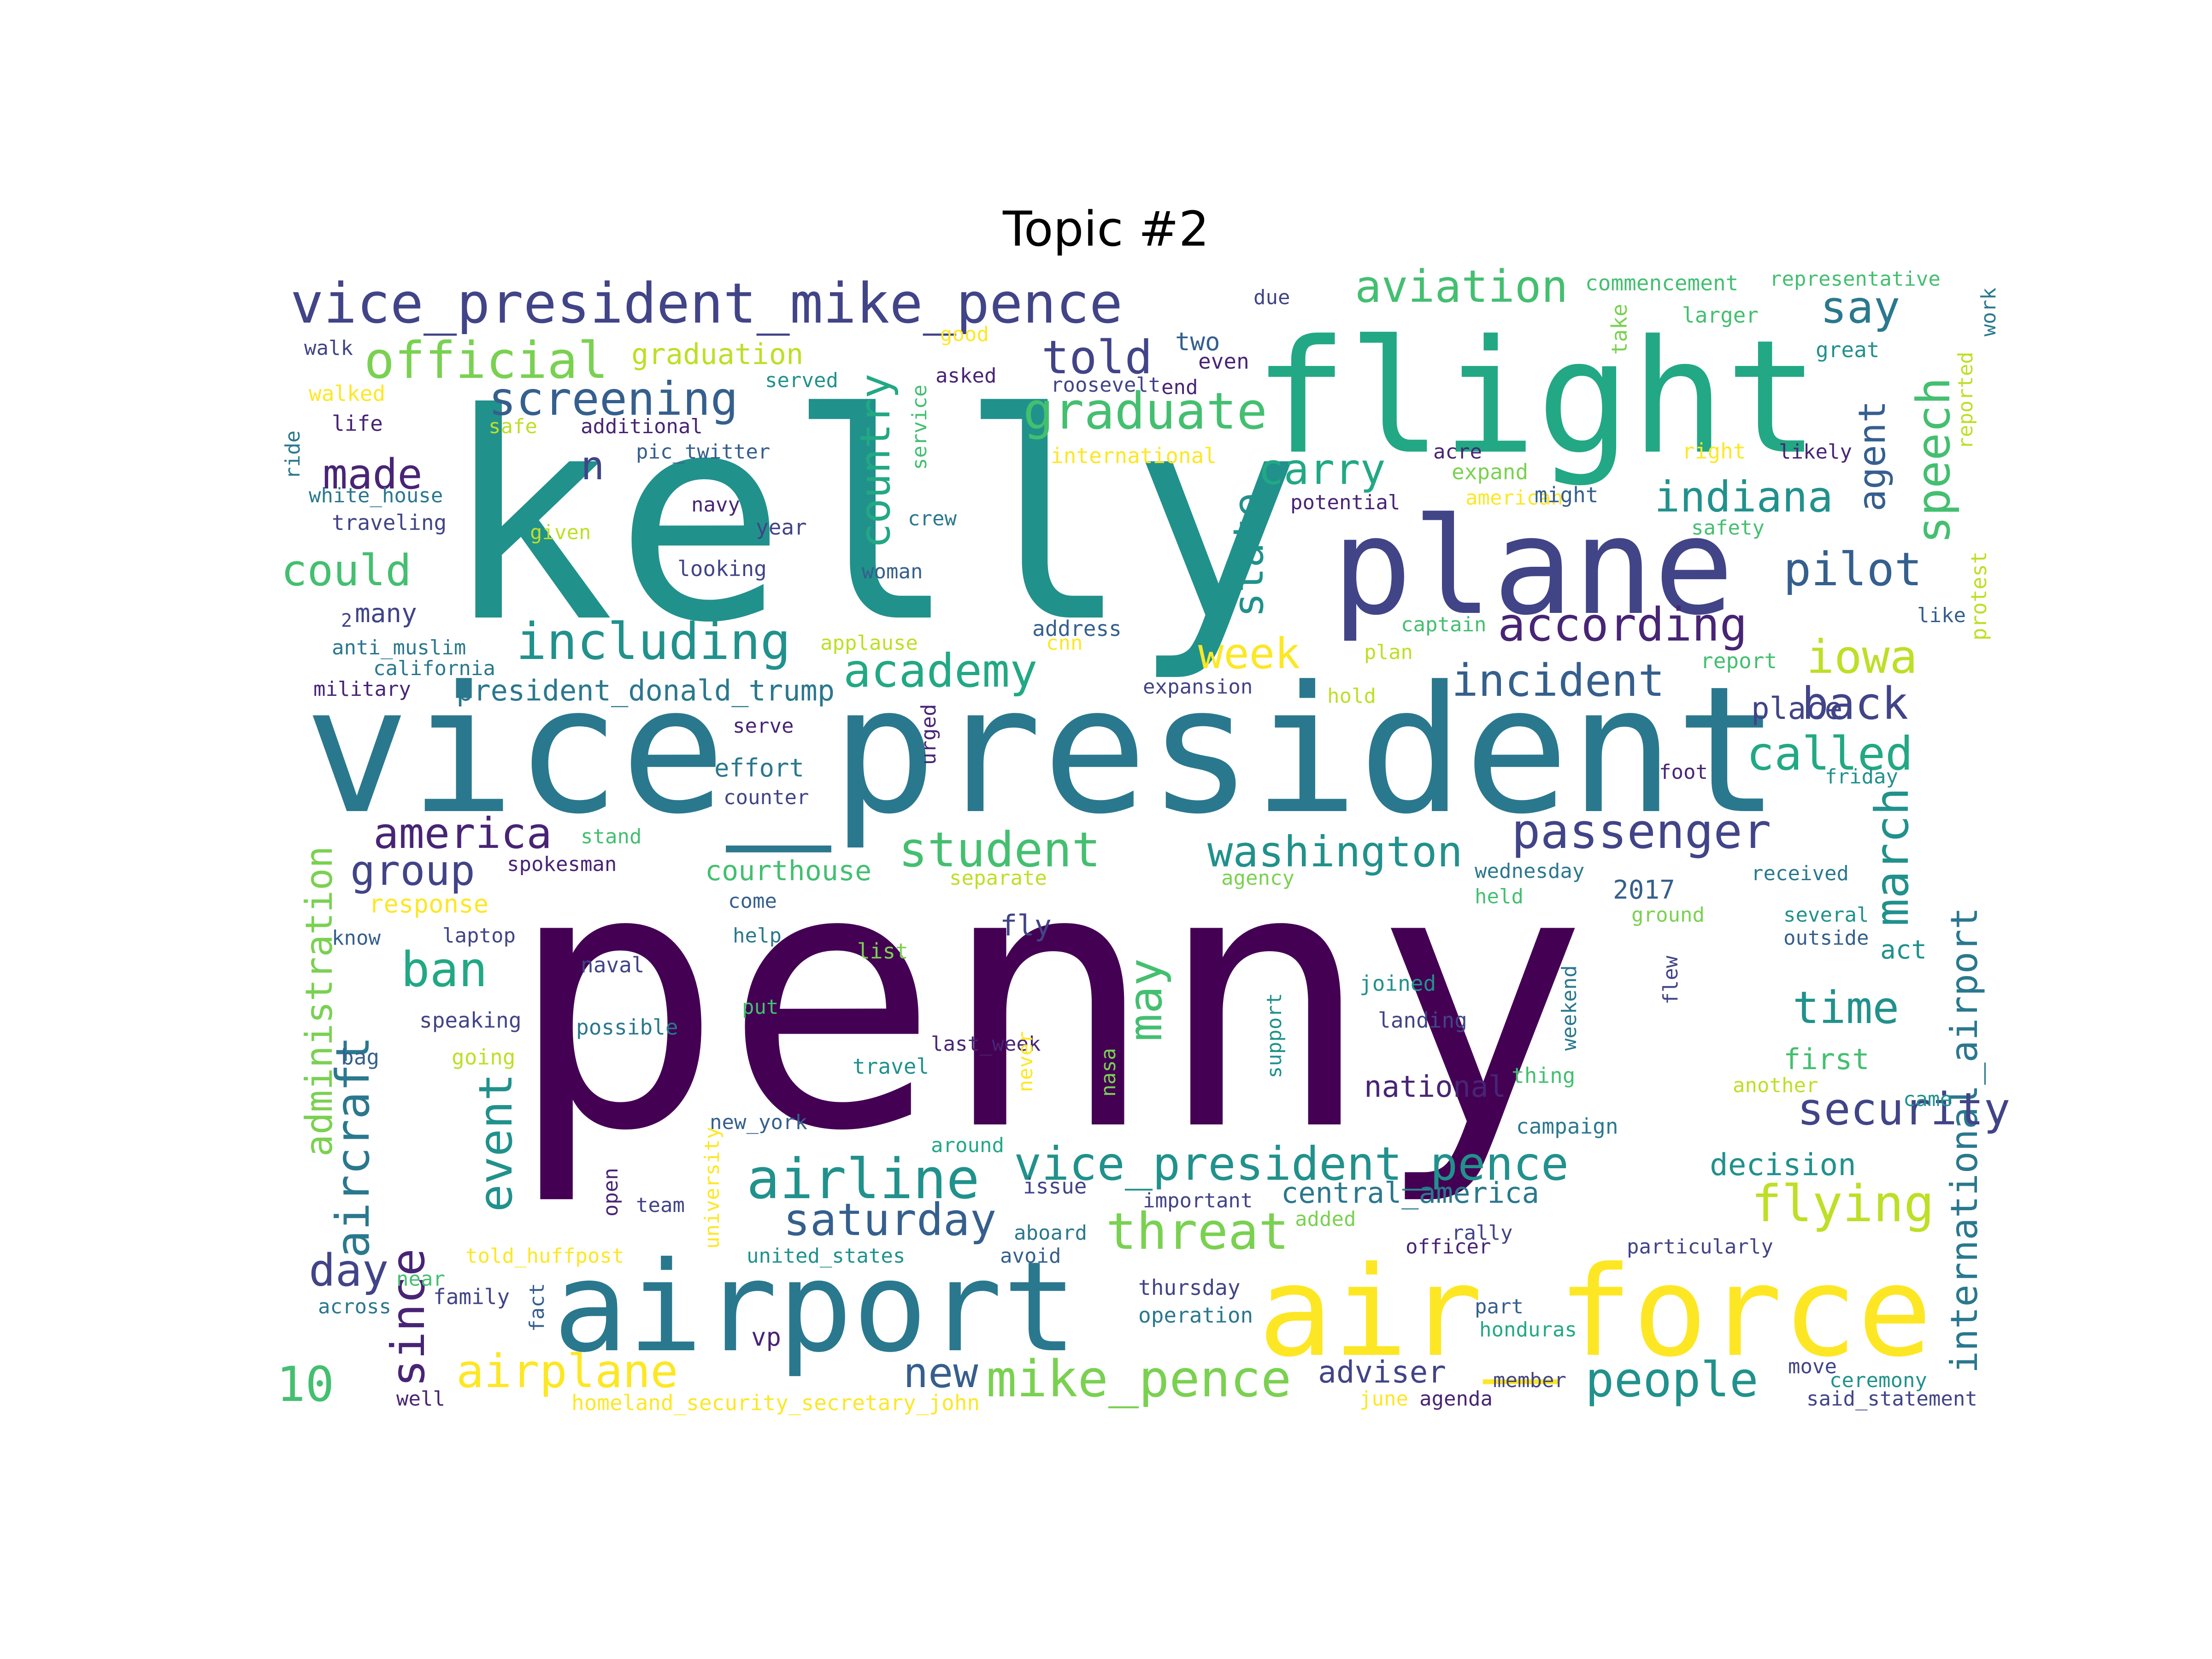 Image resolution: width=2212 pixels, height=1659 pixels. What do you see at coordinates (1528, 1329) in the screenshot?
I see `cloud-word: honduras` at bounding box center [1528, 1329].